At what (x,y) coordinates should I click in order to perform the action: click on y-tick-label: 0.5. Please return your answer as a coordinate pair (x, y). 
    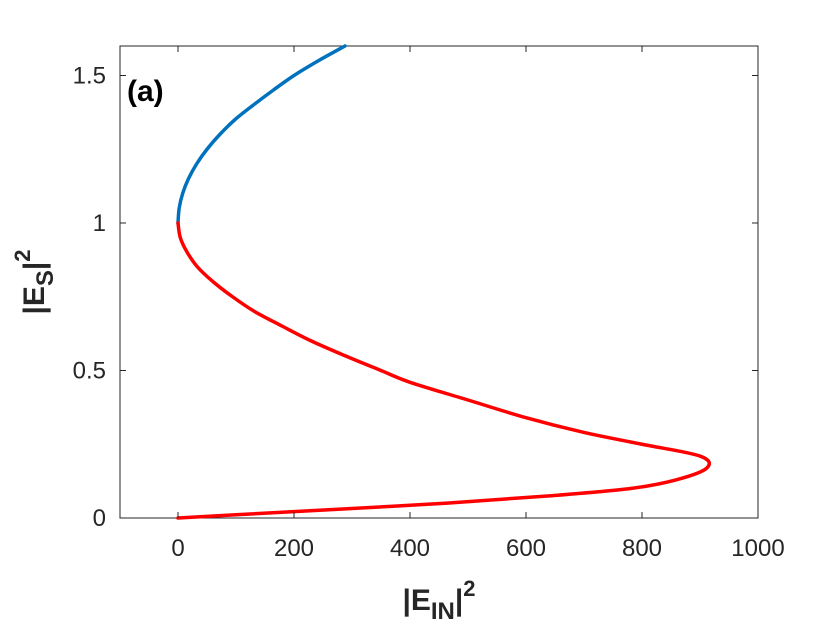
    Looking at the image, I should click on (89, 371).